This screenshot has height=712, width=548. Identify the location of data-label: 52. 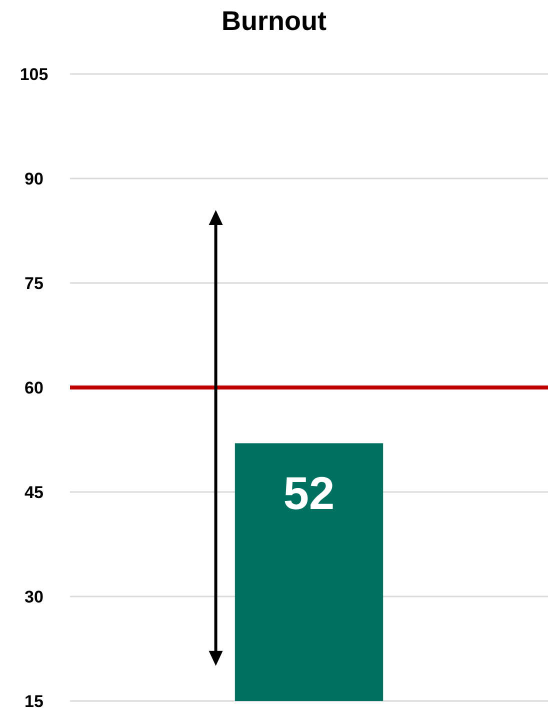
(309, 493).